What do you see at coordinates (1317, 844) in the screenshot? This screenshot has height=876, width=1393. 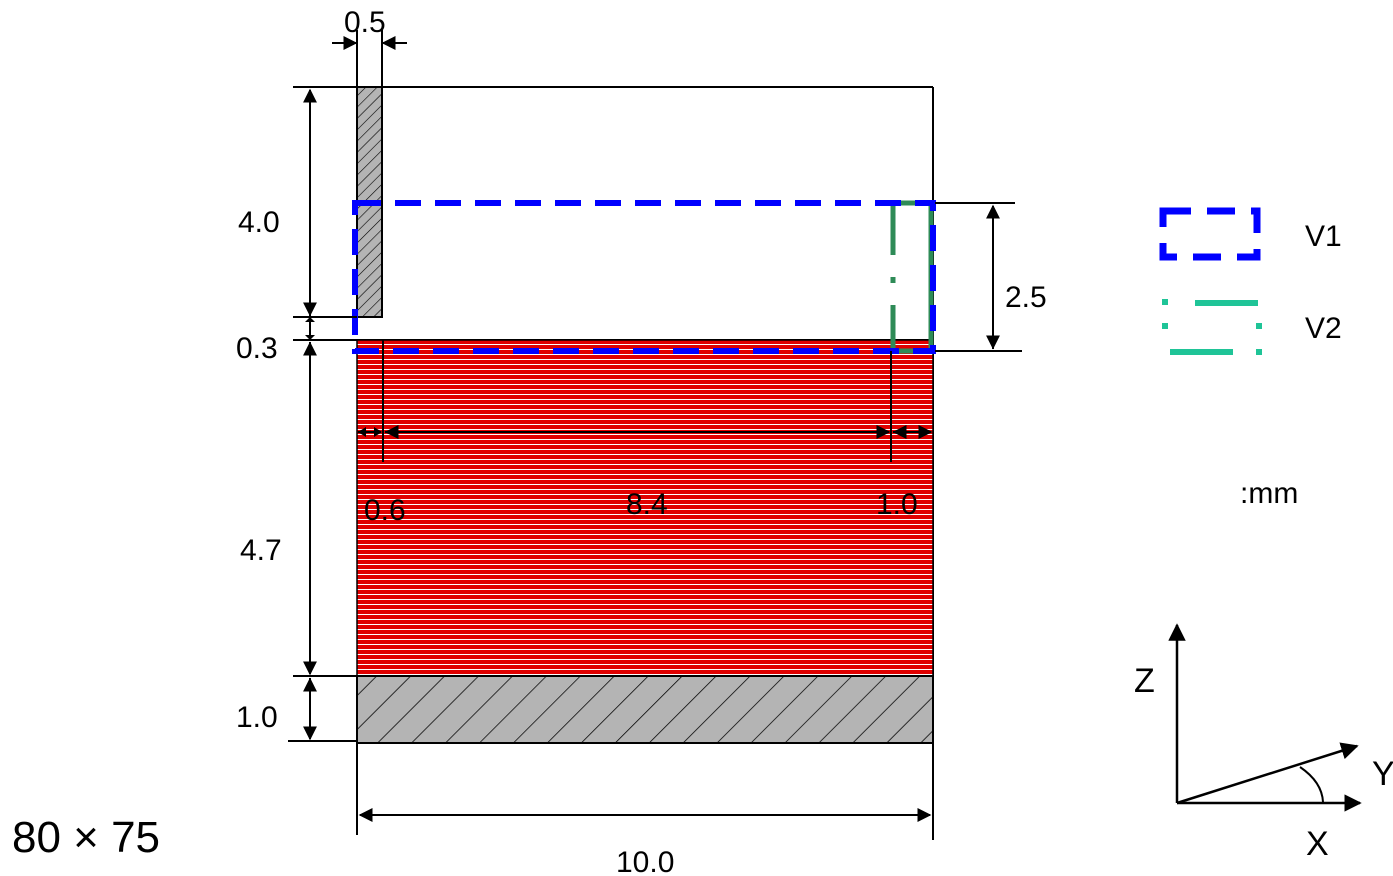 I see `axis-label-x: X` at bounding box center [1317, 844].